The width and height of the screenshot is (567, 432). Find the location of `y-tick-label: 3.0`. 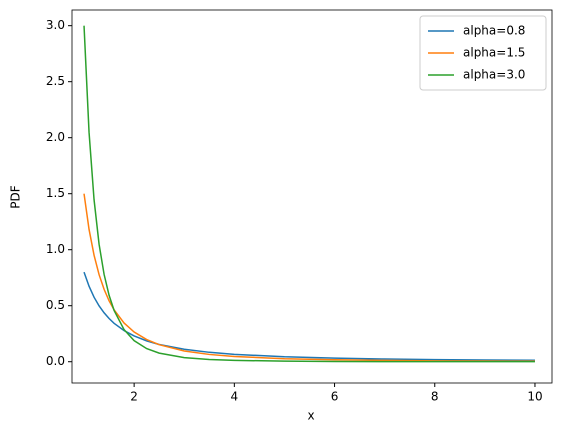

y-tick-label: 3.0 is located at coordinates (55, 25).